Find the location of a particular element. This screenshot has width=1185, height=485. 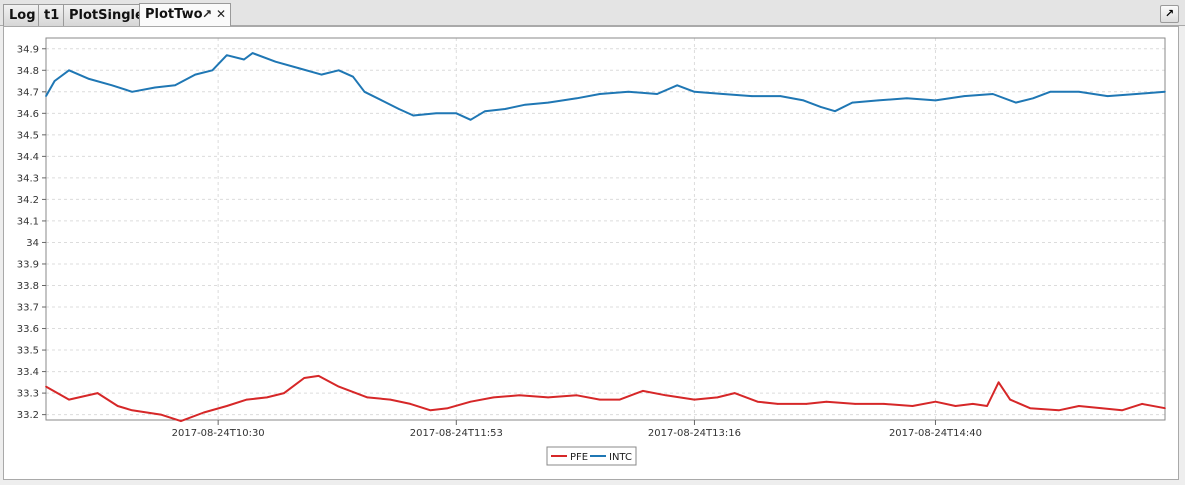

y-tick-label: 34.3 is located at coordinates (28, 178).